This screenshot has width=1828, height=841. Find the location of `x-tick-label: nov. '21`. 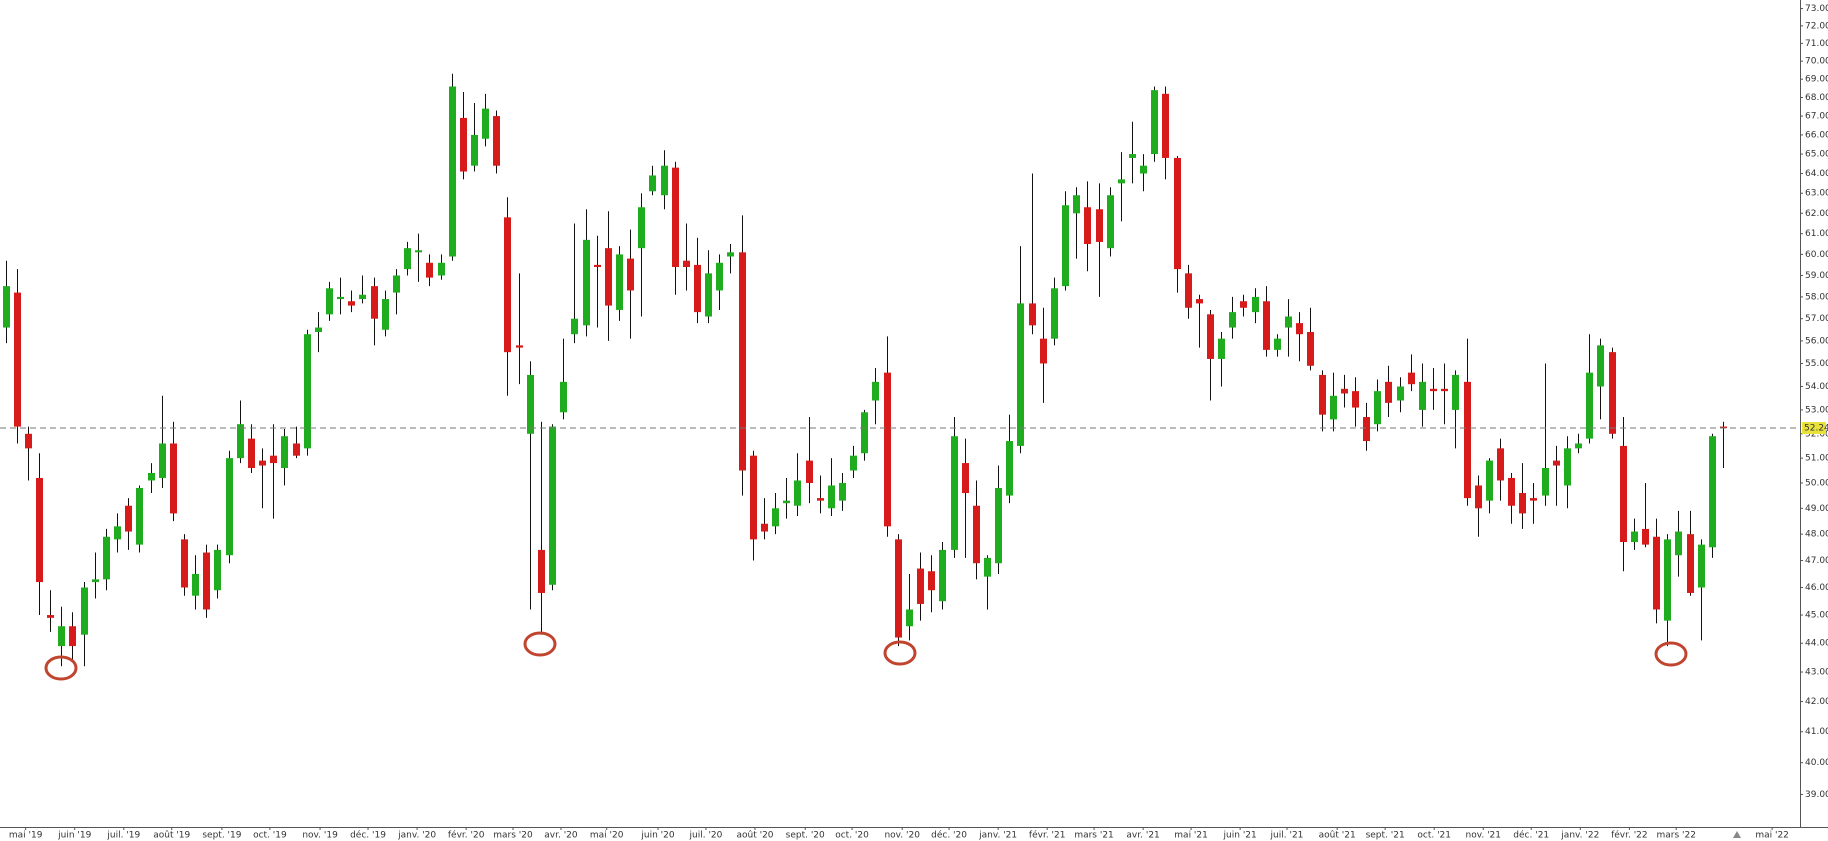

x-tick-label: nov. '21 is located at coordinates (1484, 836).